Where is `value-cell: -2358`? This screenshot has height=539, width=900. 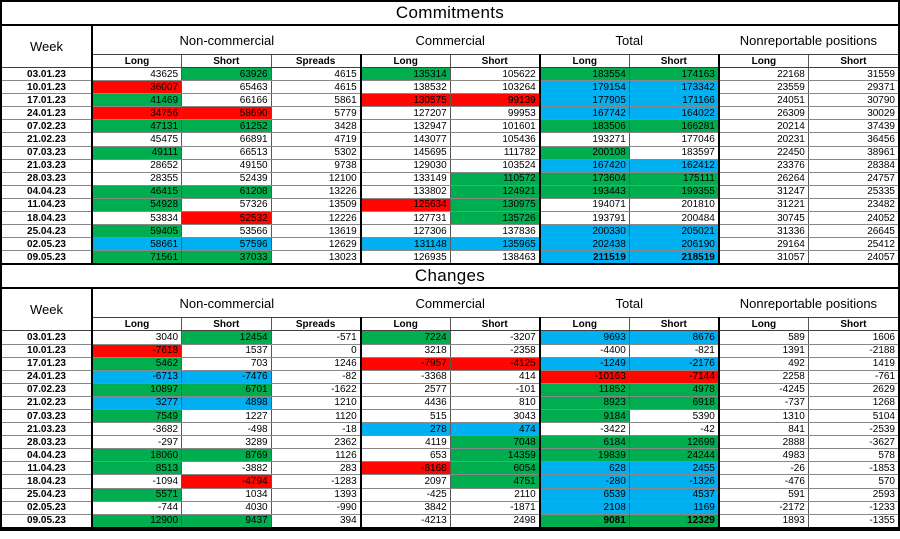 value-cell: -2358 is located at coordinates (494, 351).